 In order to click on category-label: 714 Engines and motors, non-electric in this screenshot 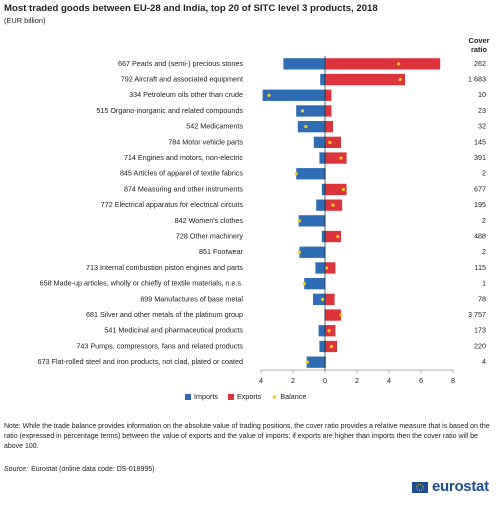, I will do `click(183, 157)`.